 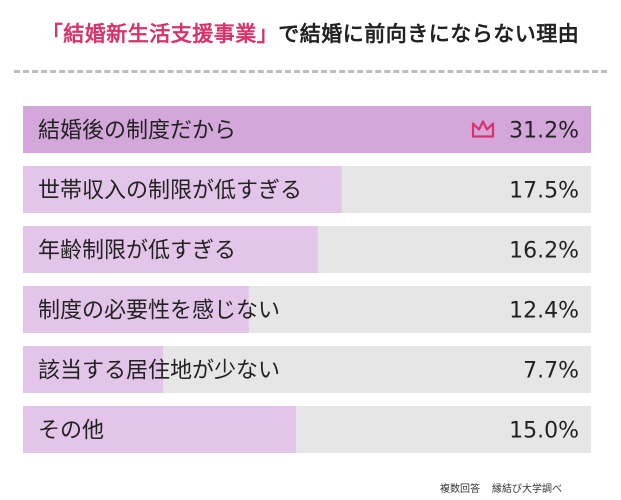 I want to click on data-label: 17.5%, so click(x=544, y=191).